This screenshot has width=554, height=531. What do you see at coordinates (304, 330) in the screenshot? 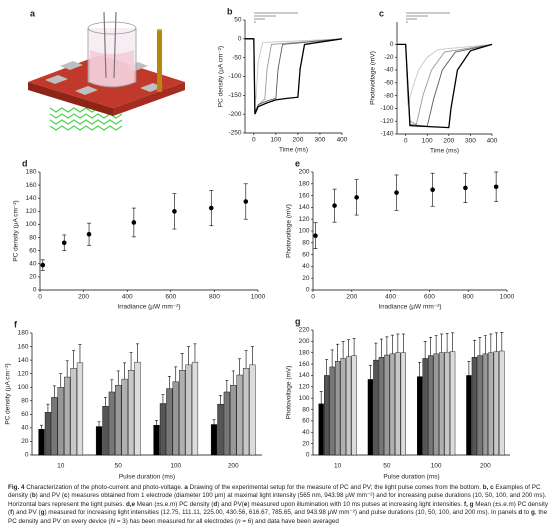
I see `y-tick-label: 220` at bounding box center [304, 330].